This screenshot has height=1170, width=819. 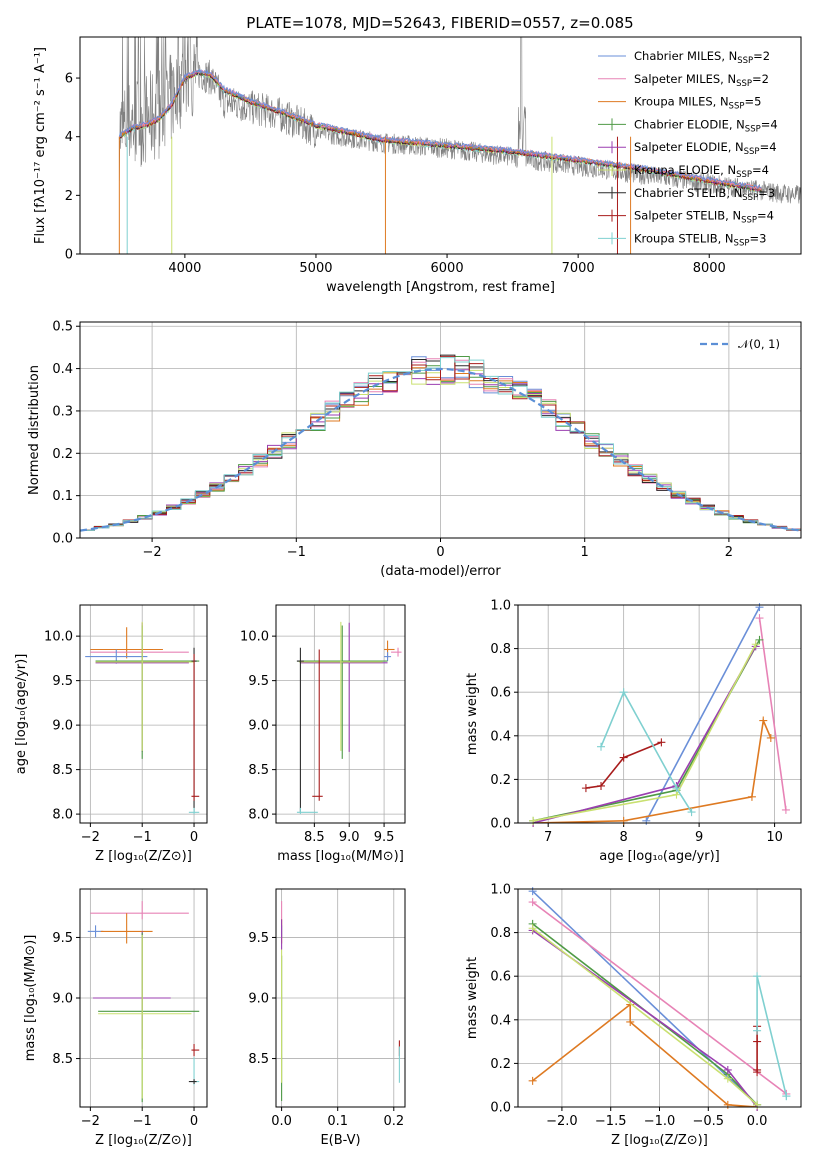 I want to click on x-tick-label: 7000, so click(x=578, y=268).